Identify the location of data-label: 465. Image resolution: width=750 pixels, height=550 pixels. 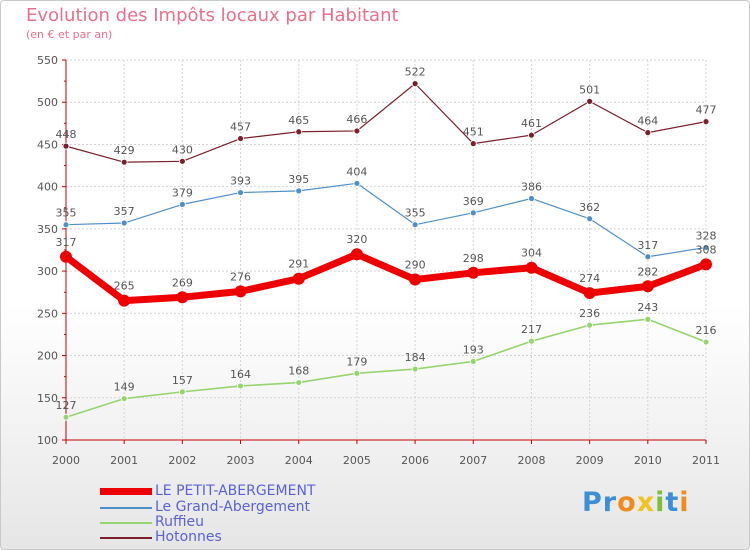
(298, 120).